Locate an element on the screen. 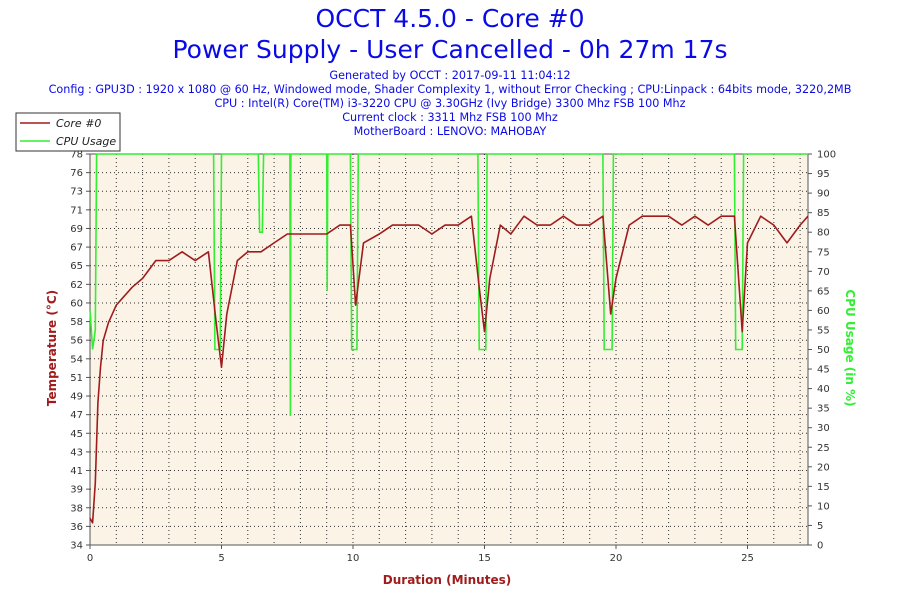 Image resolution: width=900 pixels, height=600 pixels. y-right-tick-label: 15 is located at coordinates (823, 487).